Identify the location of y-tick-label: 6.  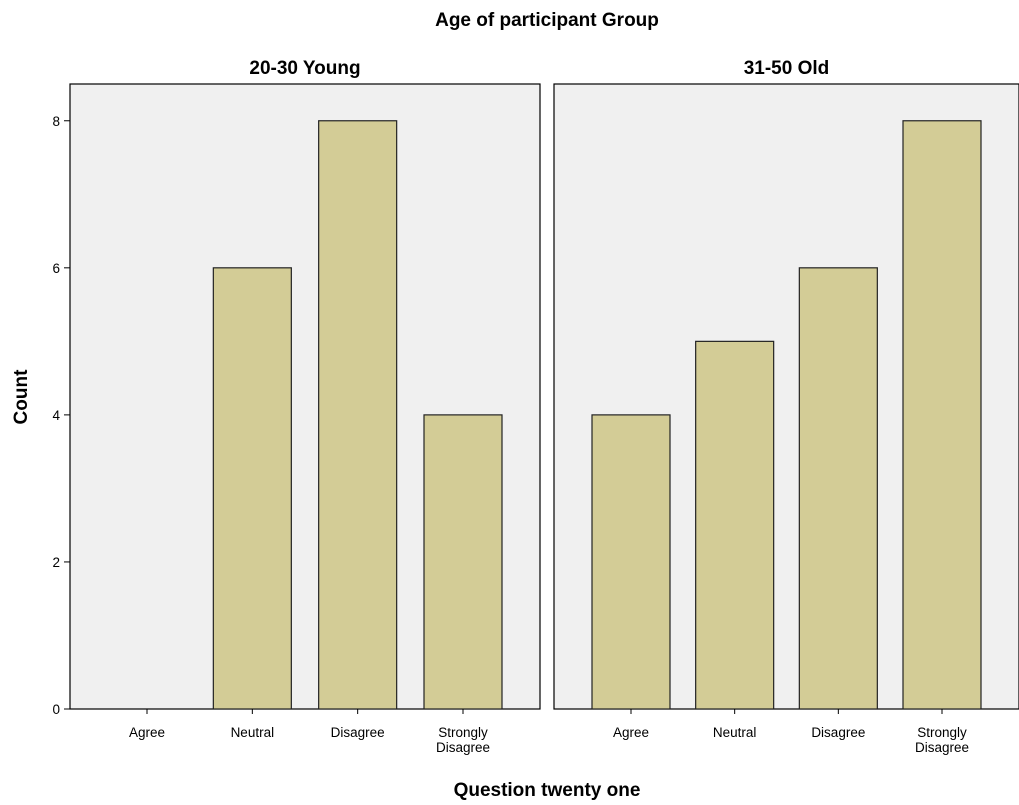
(56, 268).